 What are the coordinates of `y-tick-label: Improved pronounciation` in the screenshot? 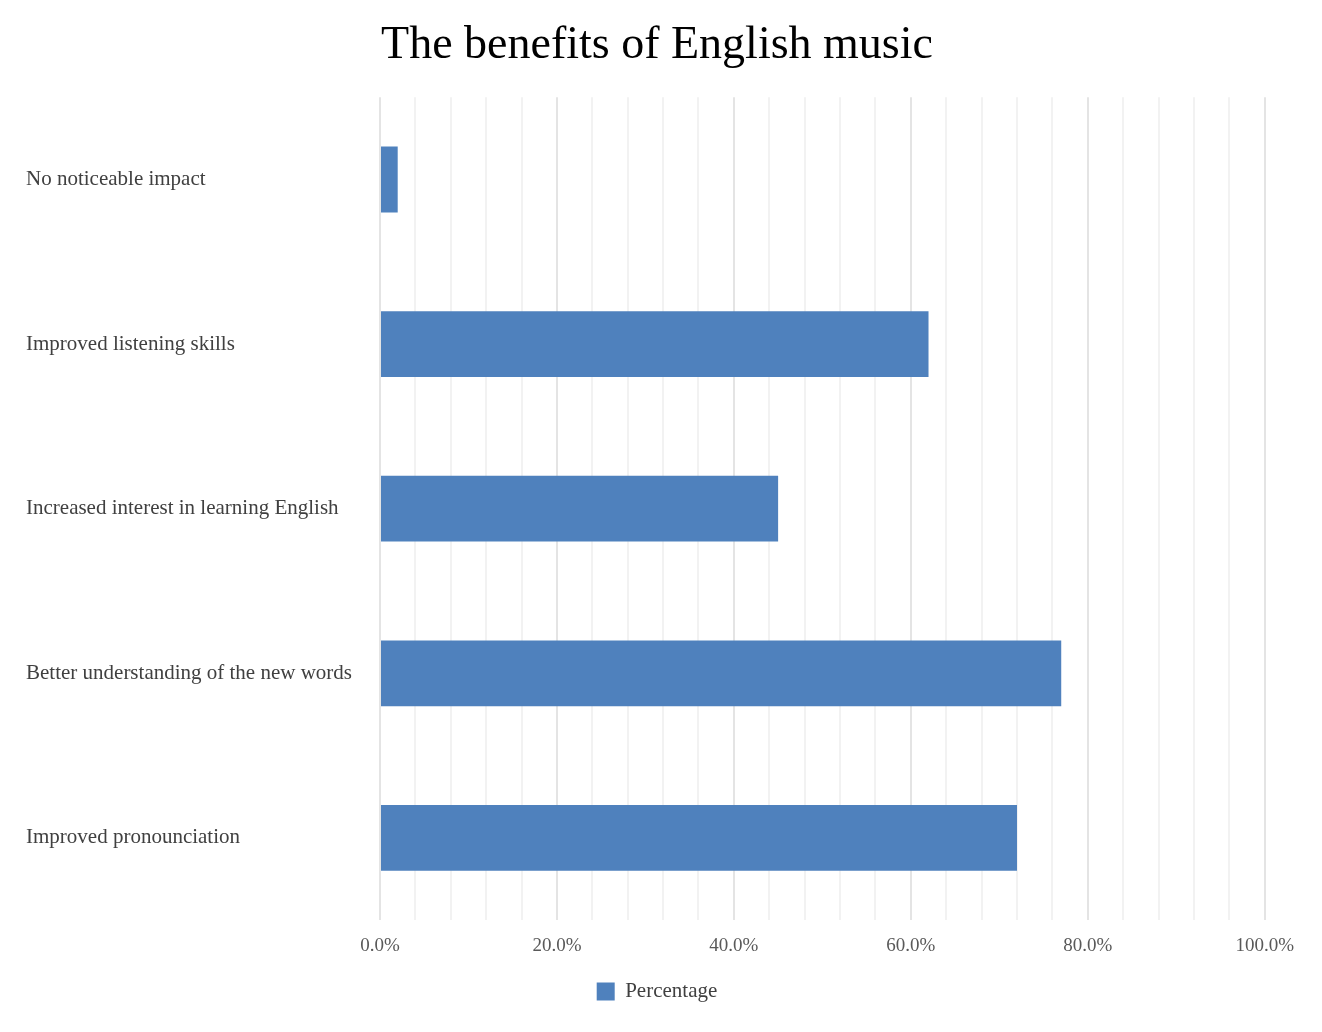 It's located at (133, 836).